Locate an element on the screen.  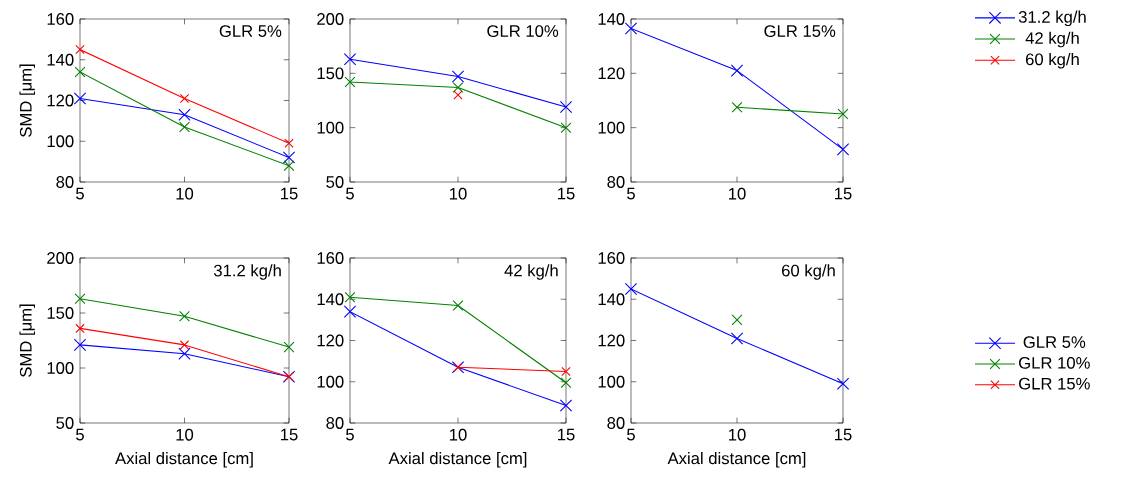
chart-title: 31.2 kg/h is located at coordinates (247, 272).